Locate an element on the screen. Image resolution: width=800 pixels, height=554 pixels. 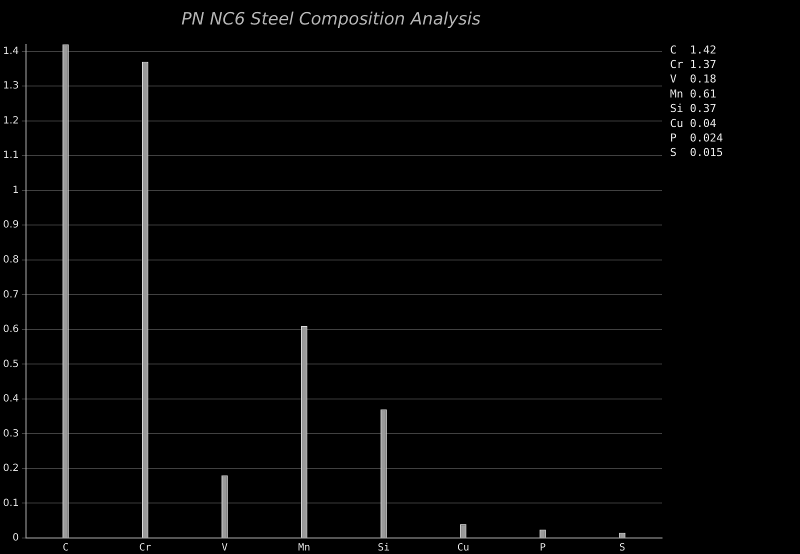
y-tick-label: 0.7 is located at coordinates (10, 294).